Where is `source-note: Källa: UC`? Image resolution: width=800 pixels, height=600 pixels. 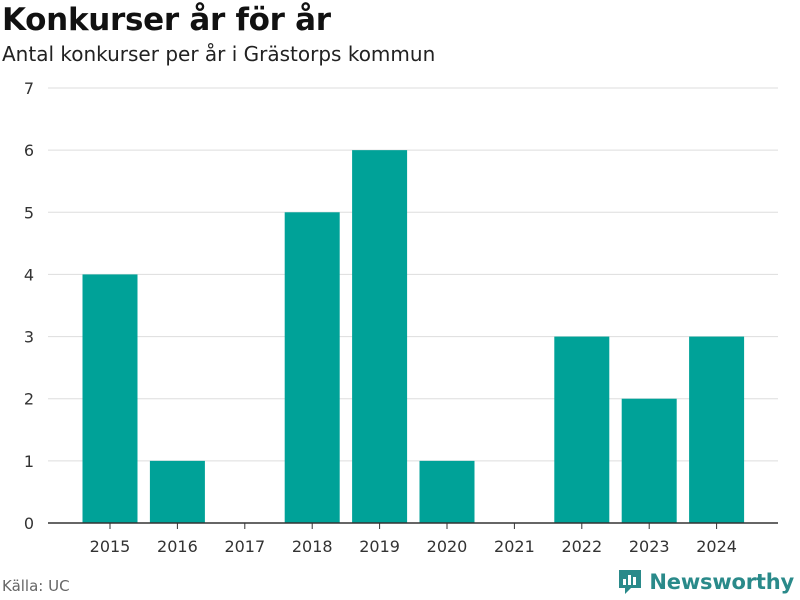
source-note: Källa: UC is located at coordinates (36, 586).